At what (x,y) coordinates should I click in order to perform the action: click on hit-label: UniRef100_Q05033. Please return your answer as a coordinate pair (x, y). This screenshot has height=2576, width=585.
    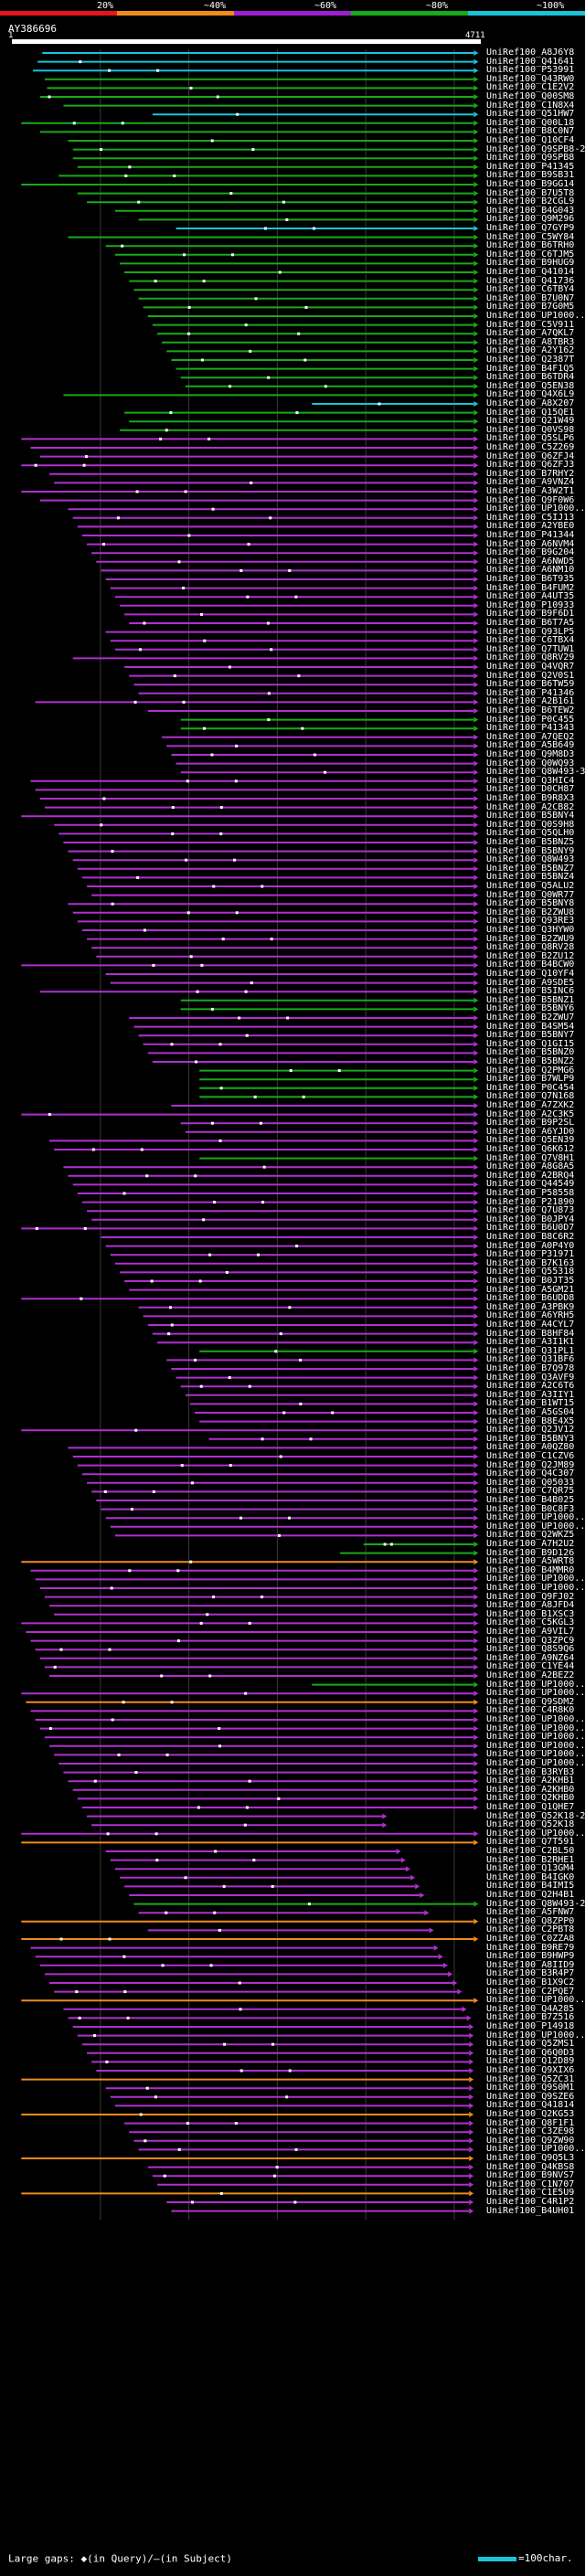
    Looking at the image, I should click on (531, 1482).